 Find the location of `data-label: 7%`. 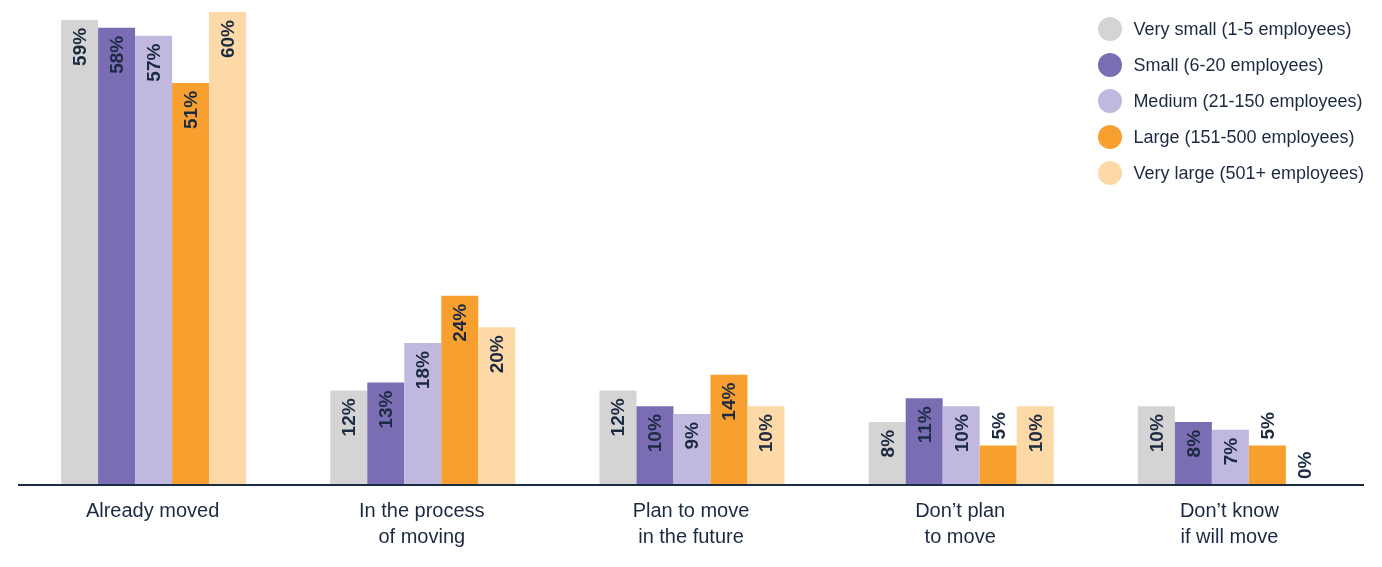

data-label: 7% is located at coordinates (1230, 451).